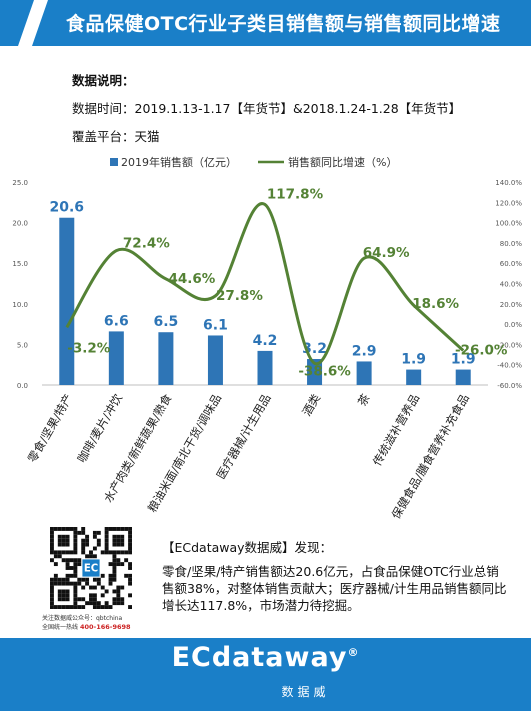 The width and height of the screenshot is (531, 711). Describe the element at coordinates (509, 386) in the screenshot. I see `right-axis-tick-label: -60.0%` at that location.